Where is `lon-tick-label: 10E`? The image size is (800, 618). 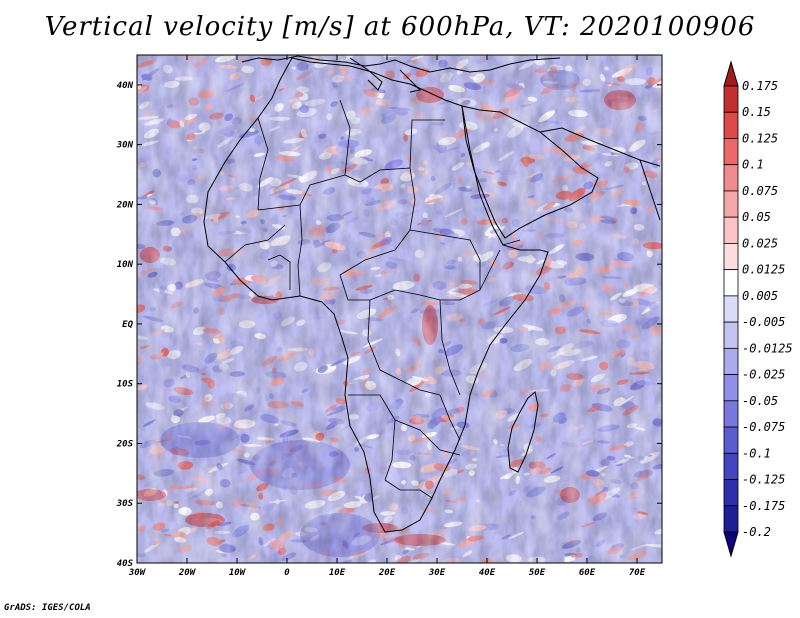
lon-tick-label: 10E is located at coordinates (337, 573).